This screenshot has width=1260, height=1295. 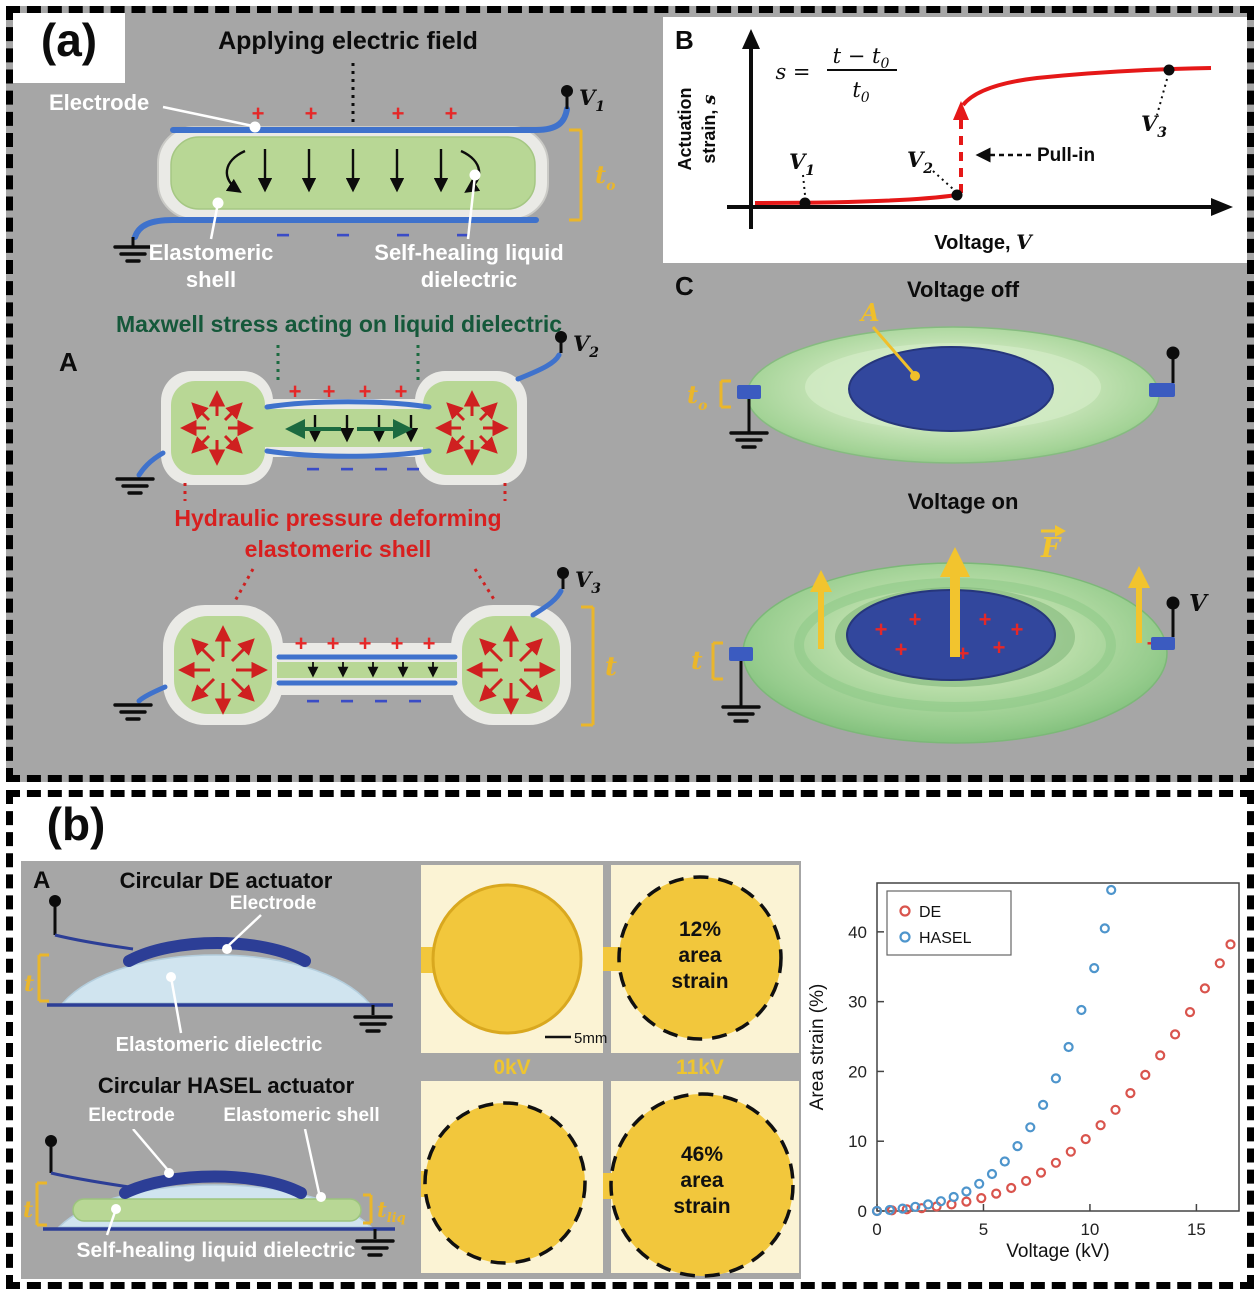 I want to click on chart-x-label: Voltage (kV), so click(x=1058, y=1251).